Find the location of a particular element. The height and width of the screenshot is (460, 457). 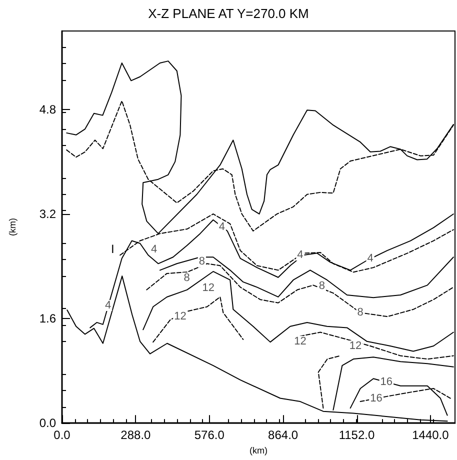

y-axis-title: (km) is located at coordinates (13, 227).